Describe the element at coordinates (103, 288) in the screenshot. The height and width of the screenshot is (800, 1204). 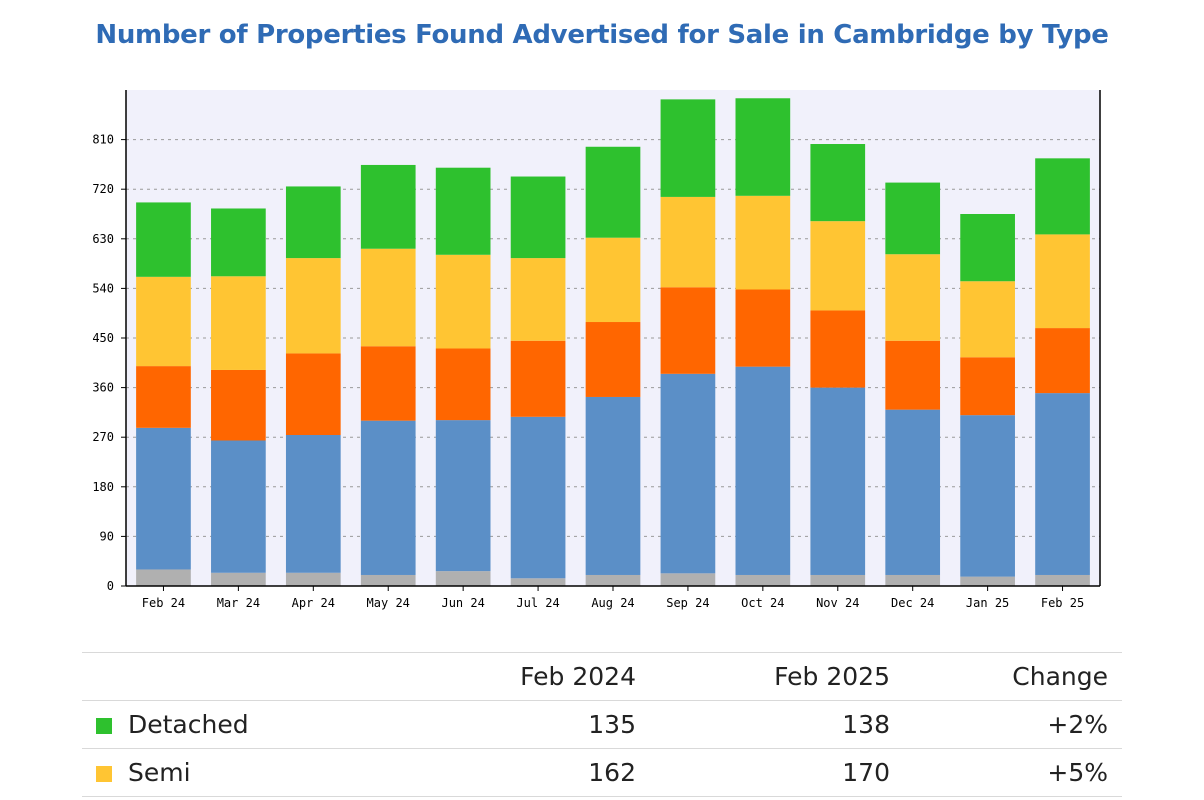
I see `y-tick-label: 540` at that location.